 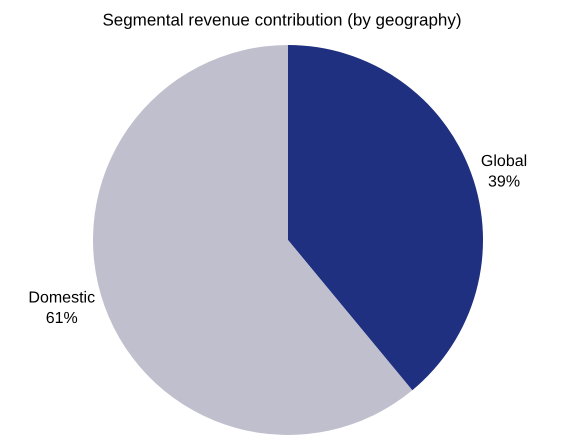 What do you see at coordinates (282, 20) in the screenshot?
I see `chart-title: Segmental revenue contribution (by geography)` at bounding box center [282, 20].